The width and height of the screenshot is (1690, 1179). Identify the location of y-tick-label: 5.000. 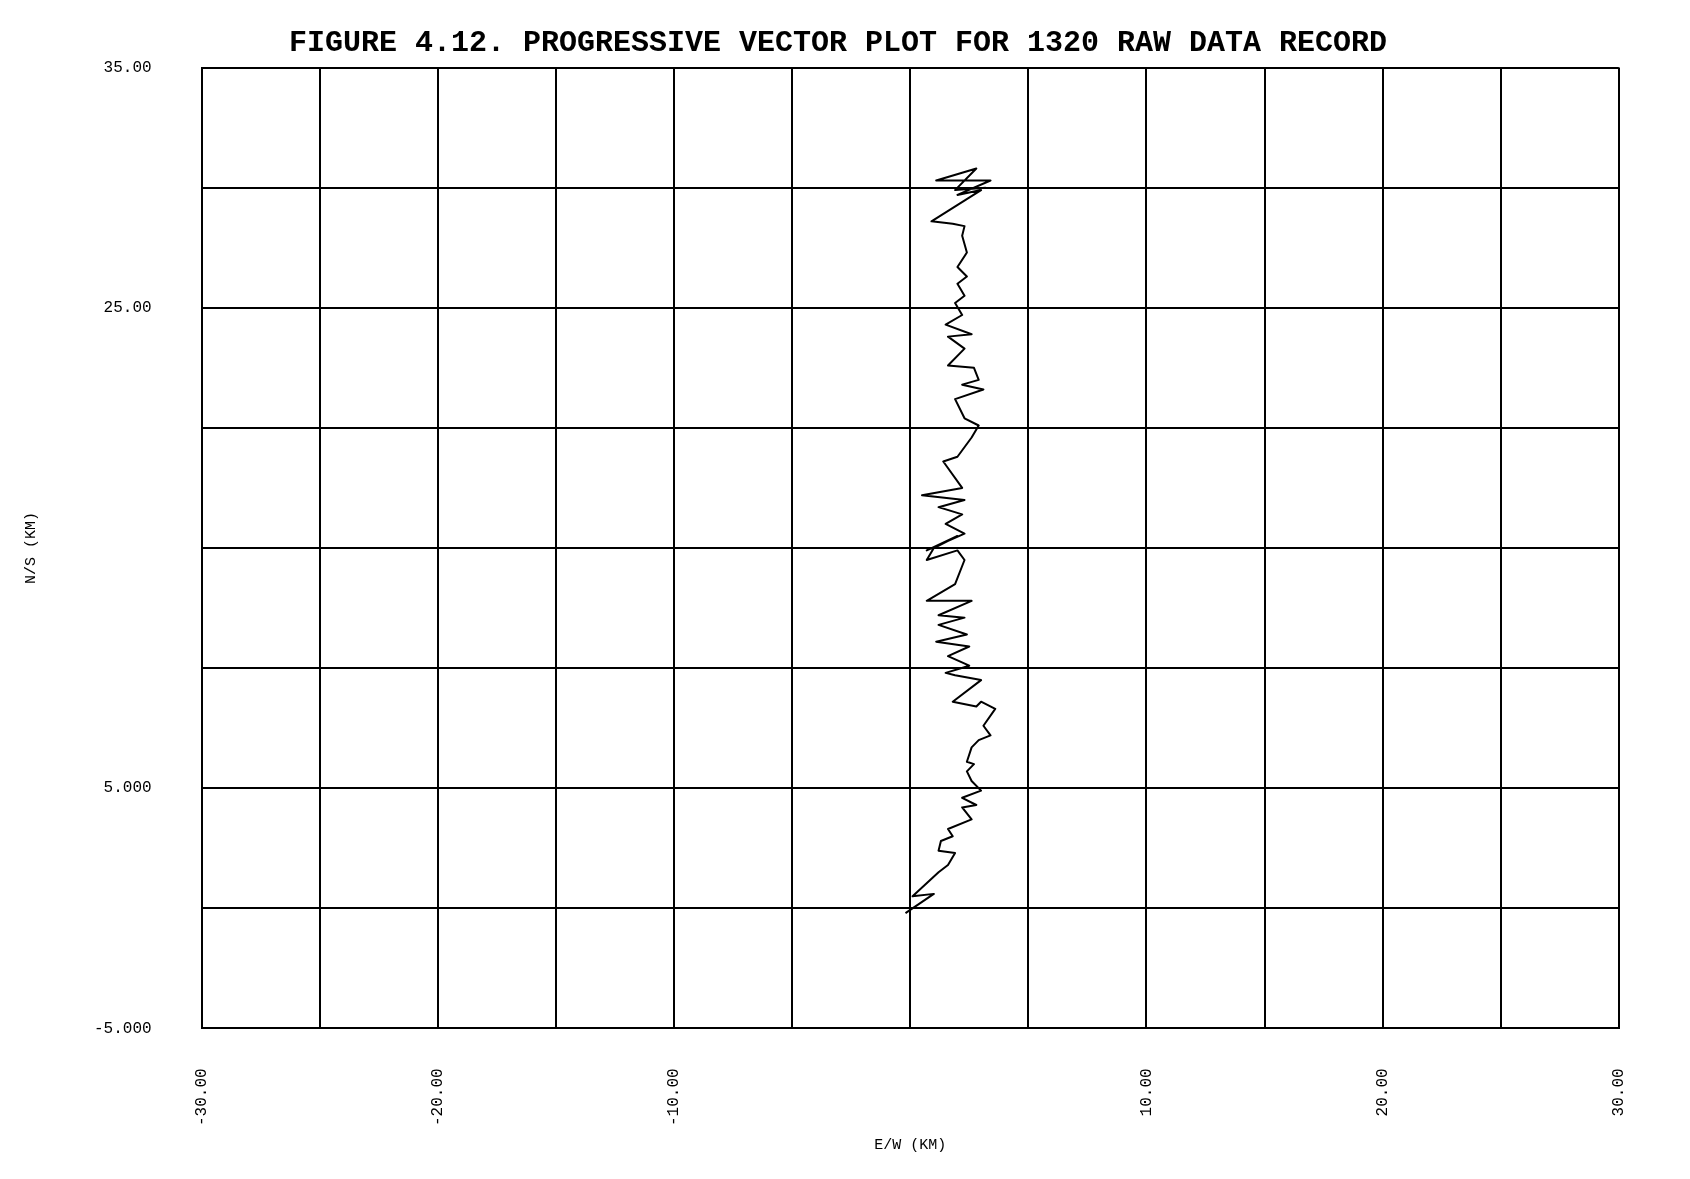
(127, 788).